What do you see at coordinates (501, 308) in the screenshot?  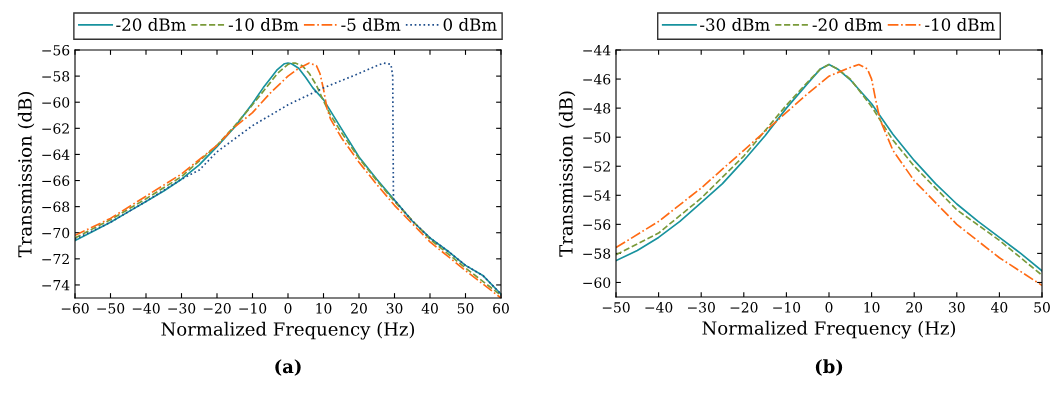 I see `x-tick-label: 60` at bounding box center [501, 308].